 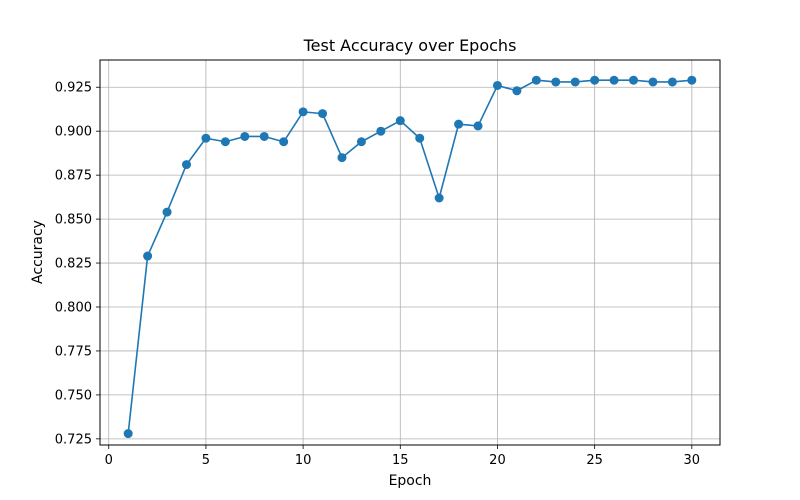 I want to click on x-tick-label: 0, so click(x=109, y=460).